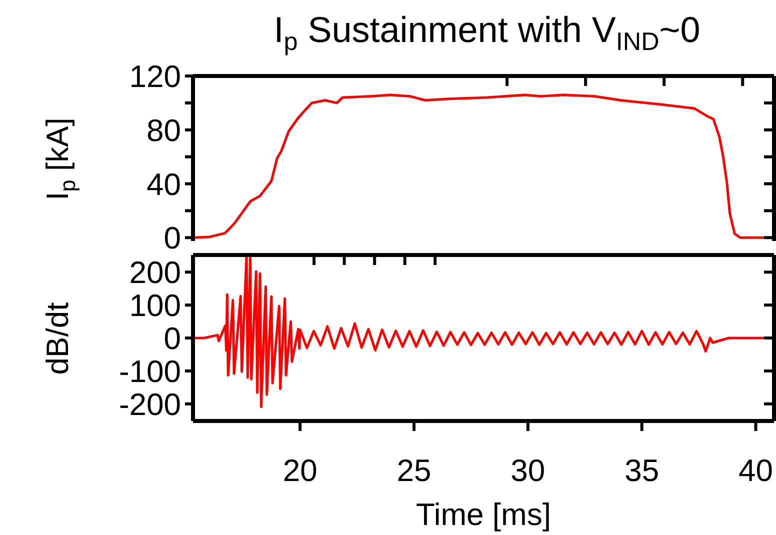  I want to click on x-tick-label: 30, so click(528, 470).